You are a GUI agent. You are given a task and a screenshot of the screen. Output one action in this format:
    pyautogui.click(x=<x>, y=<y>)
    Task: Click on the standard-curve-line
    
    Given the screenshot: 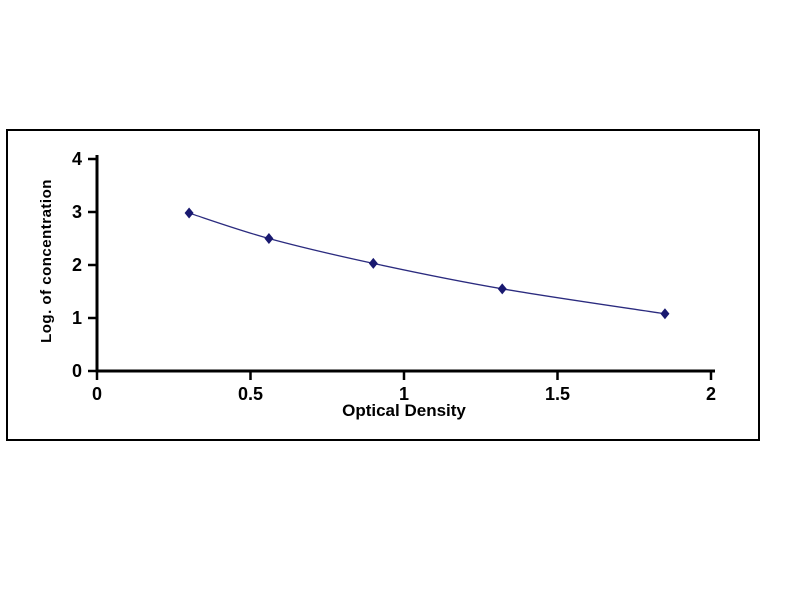 What is the action you would take?
    pyautogui.click(x=427, y=263)
    